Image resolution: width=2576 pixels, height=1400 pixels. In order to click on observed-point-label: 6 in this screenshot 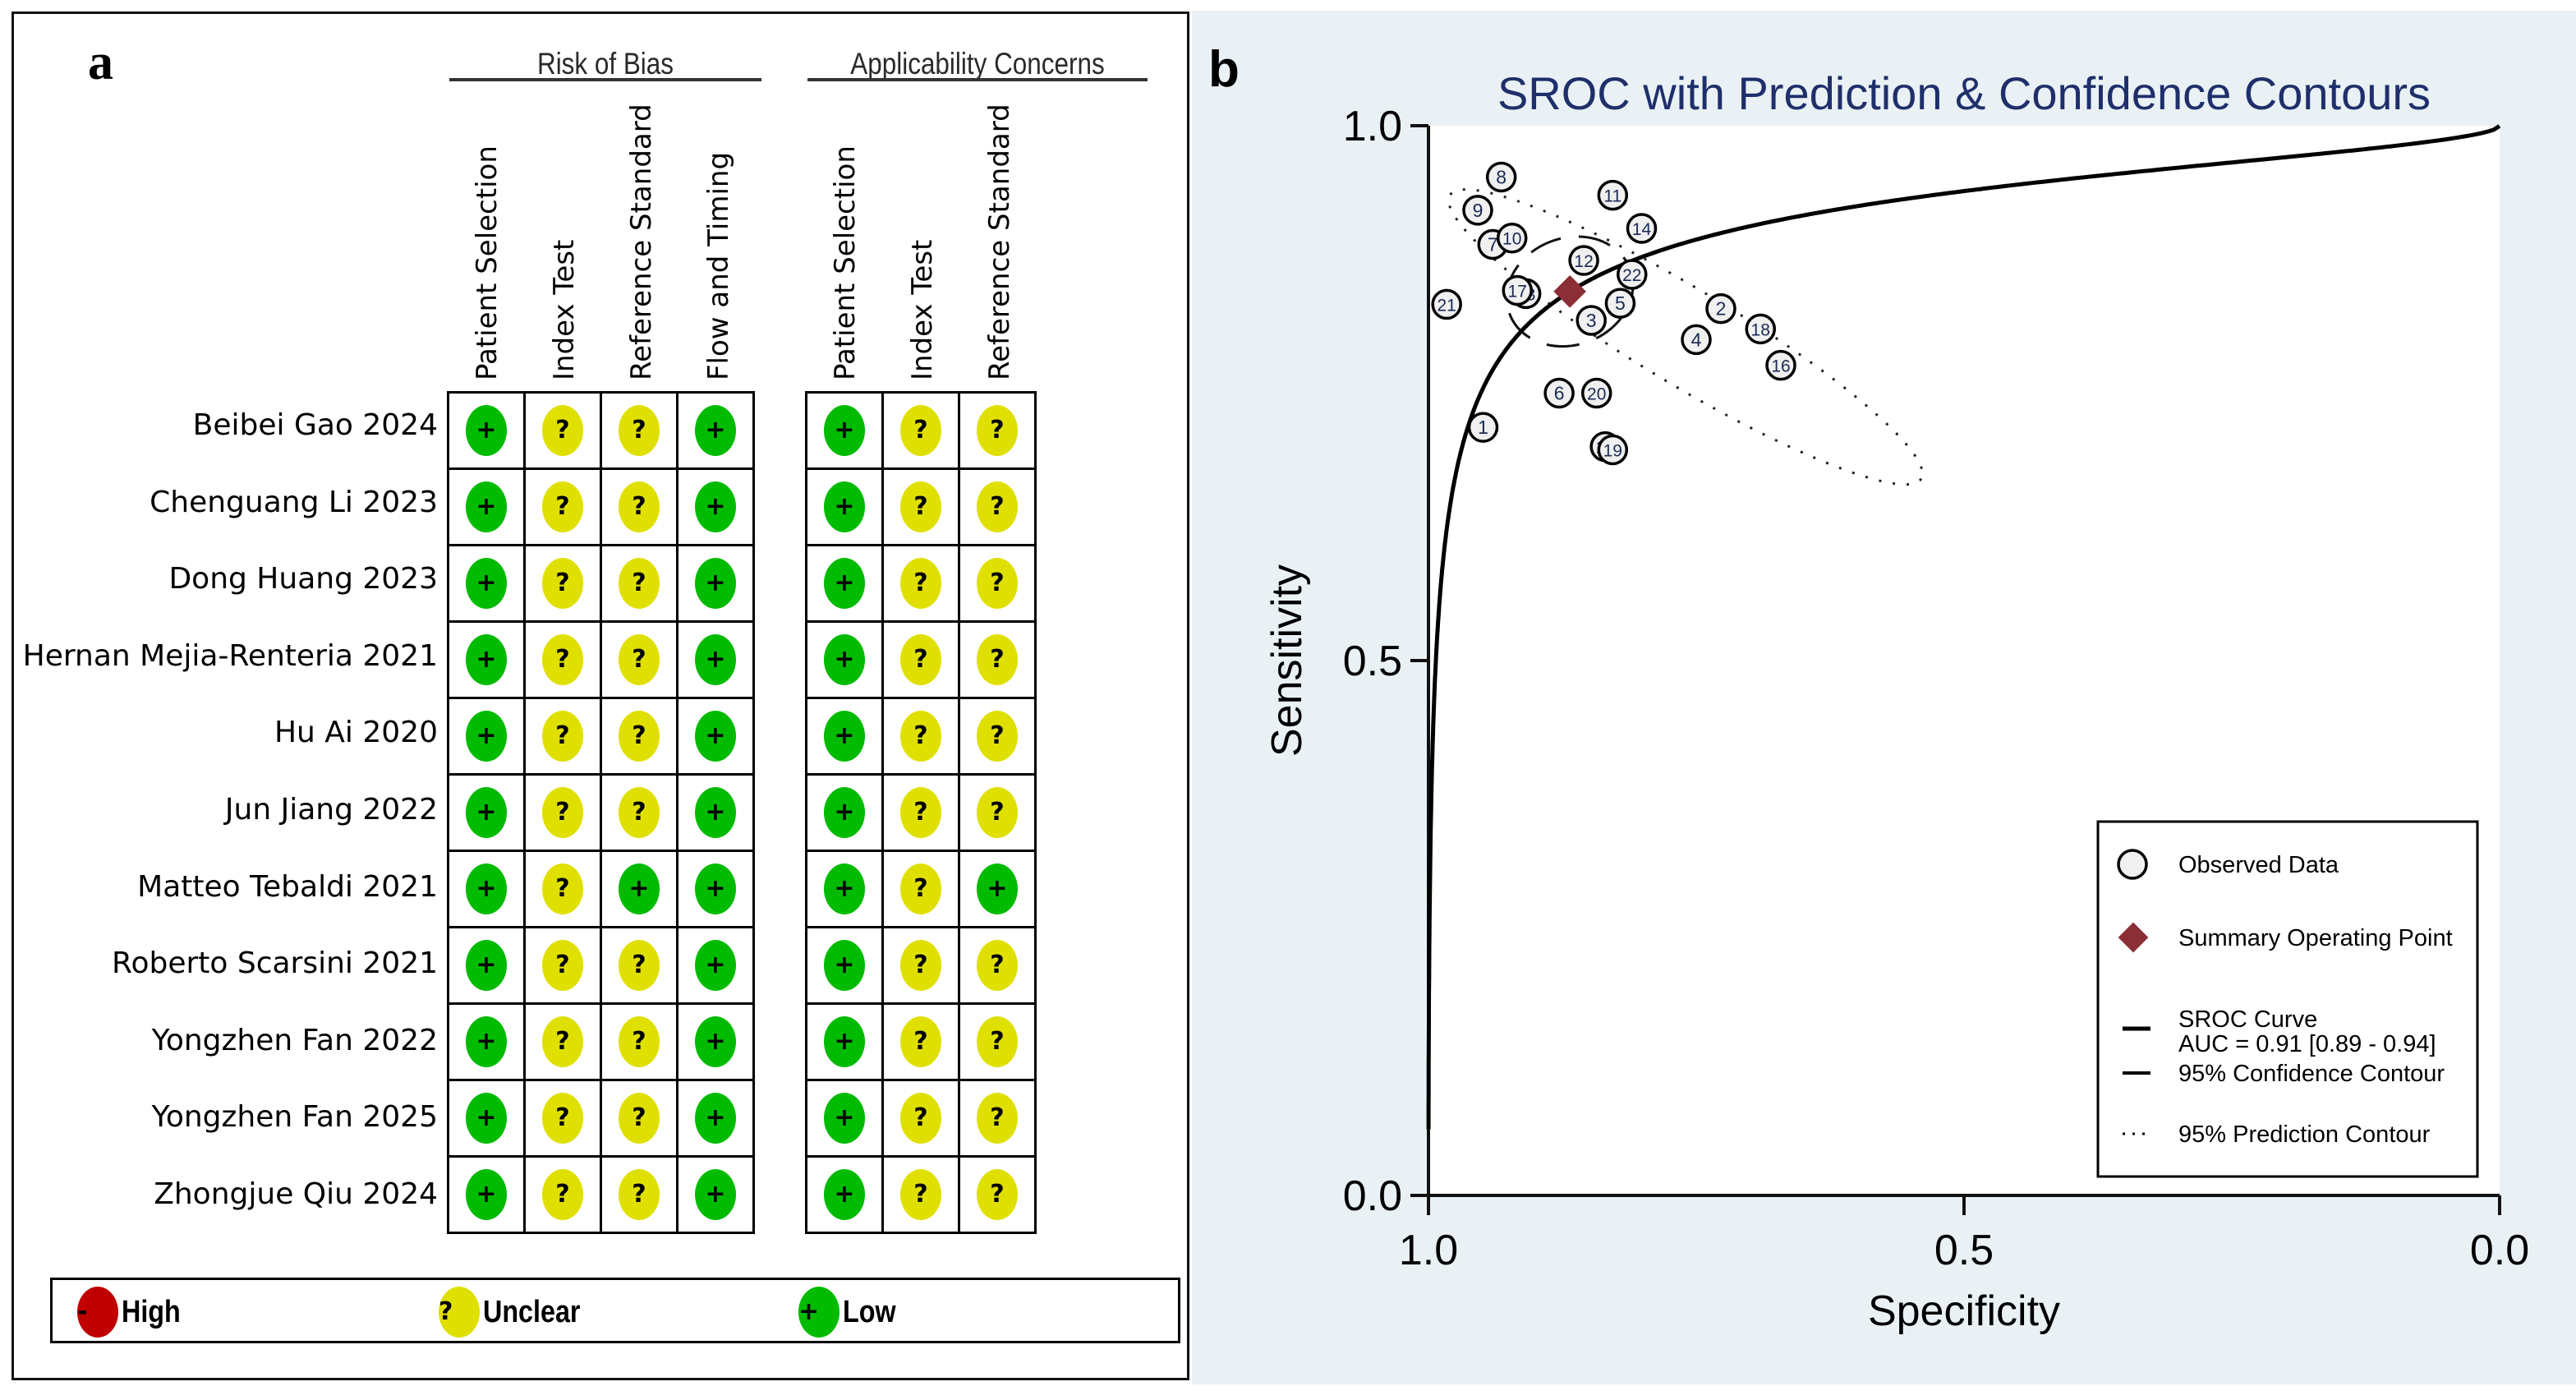, I will do `click(1559, 393)`.